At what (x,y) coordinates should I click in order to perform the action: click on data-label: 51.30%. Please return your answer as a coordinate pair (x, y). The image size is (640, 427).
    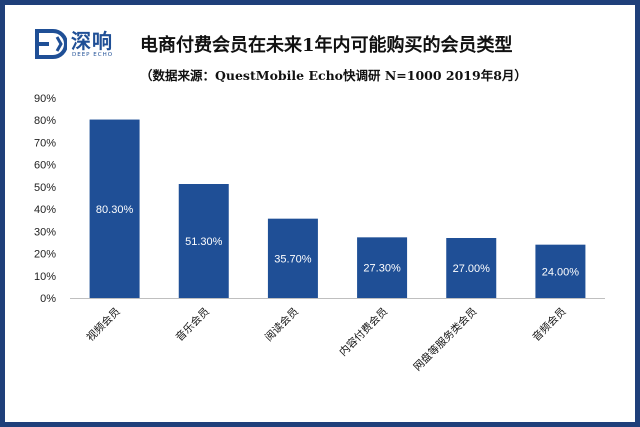
    Looking at the image, I should click on (204, 242).